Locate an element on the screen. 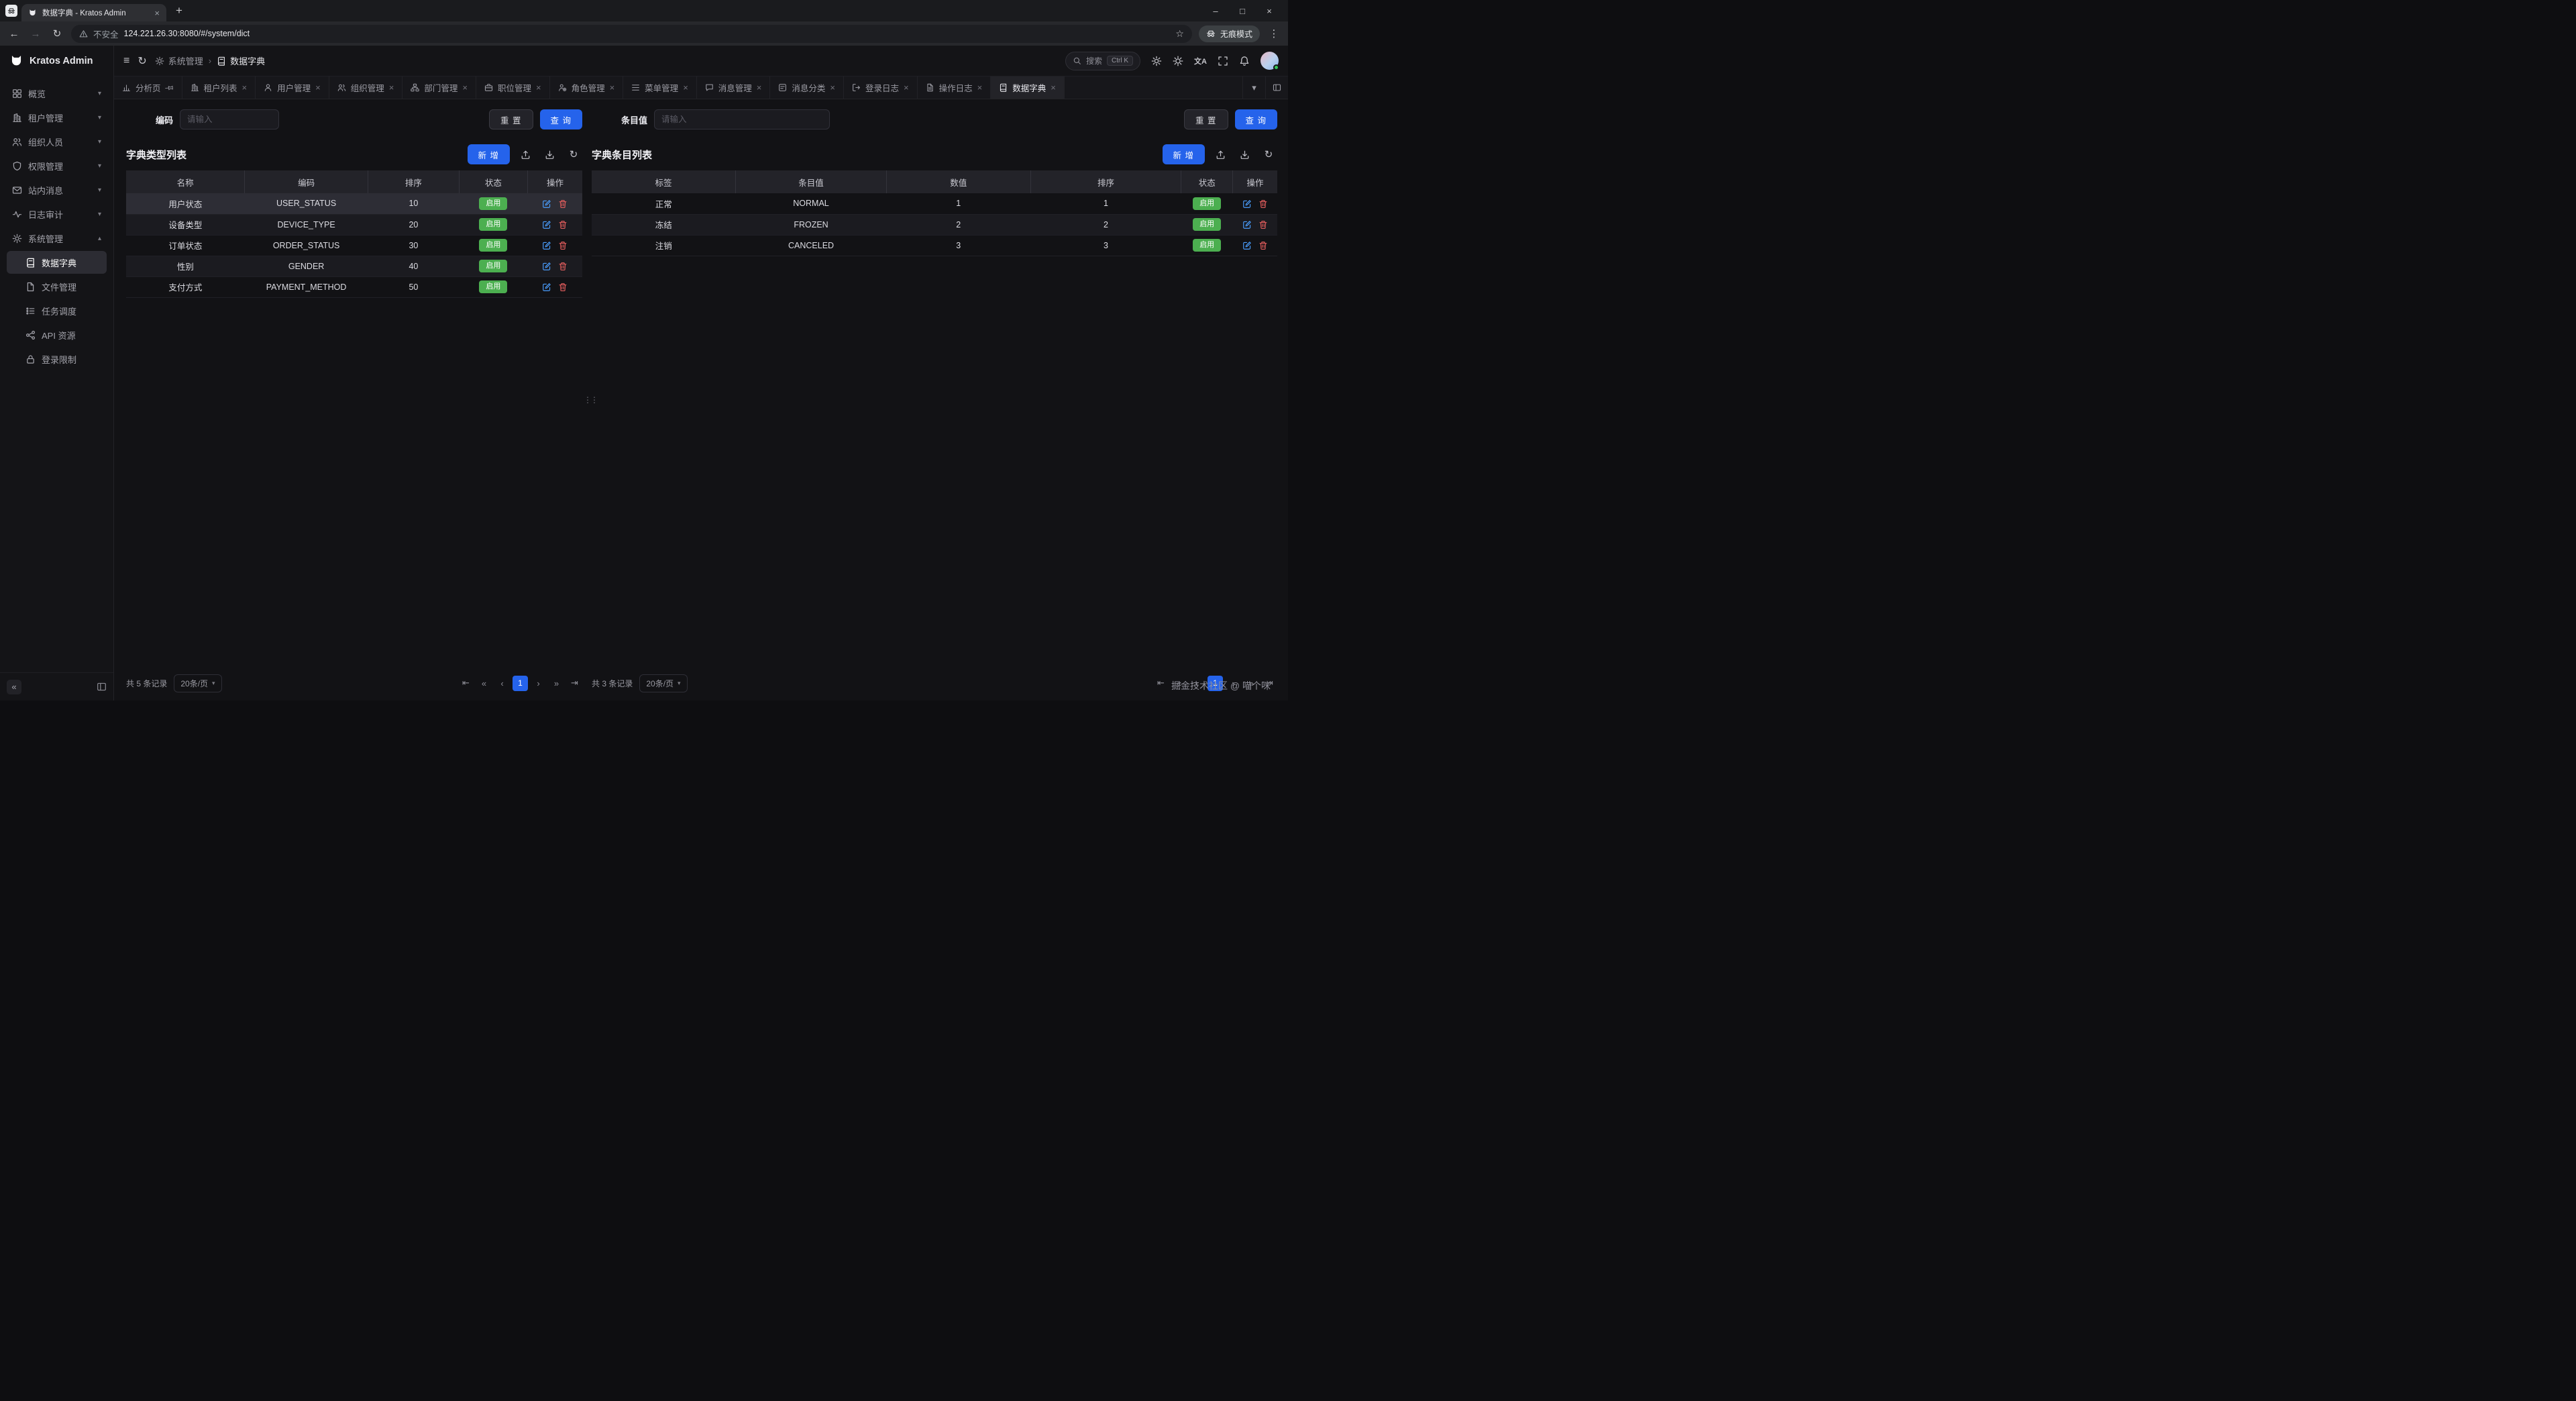 The width and height of the screenshot is (2576, 1401). maximize-button: □ is located at coordinates (1242, 10).